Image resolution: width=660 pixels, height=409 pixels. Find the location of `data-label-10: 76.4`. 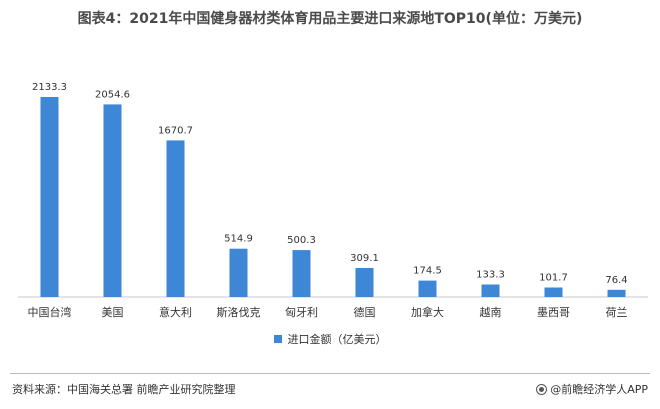

data-label-10: 76.4 is located at coordinates (616, 280).